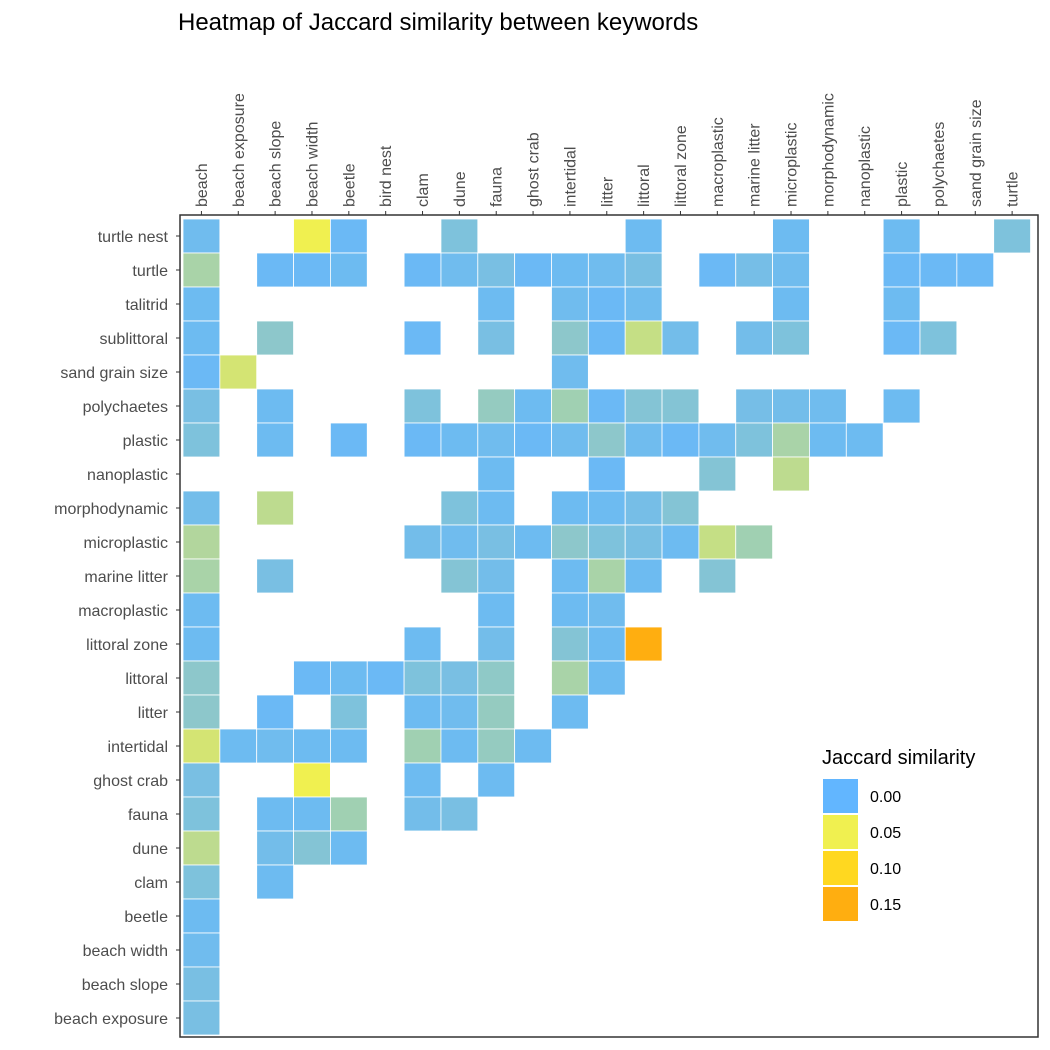  I want to click on y-tick-label: nanoplastic, so click(127, 475).